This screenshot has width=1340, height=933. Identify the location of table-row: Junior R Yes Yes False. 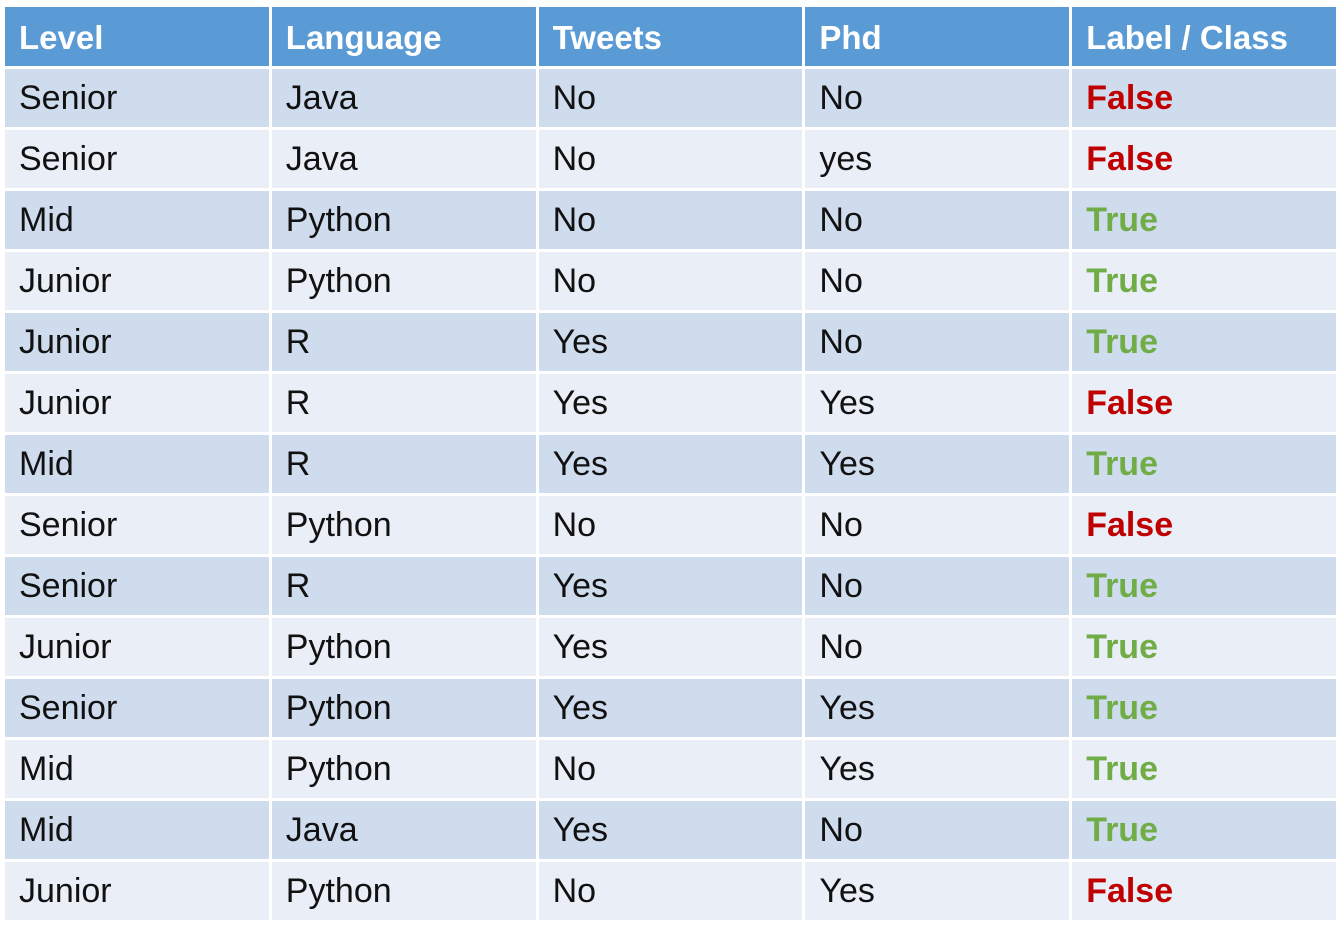
(670, 403).